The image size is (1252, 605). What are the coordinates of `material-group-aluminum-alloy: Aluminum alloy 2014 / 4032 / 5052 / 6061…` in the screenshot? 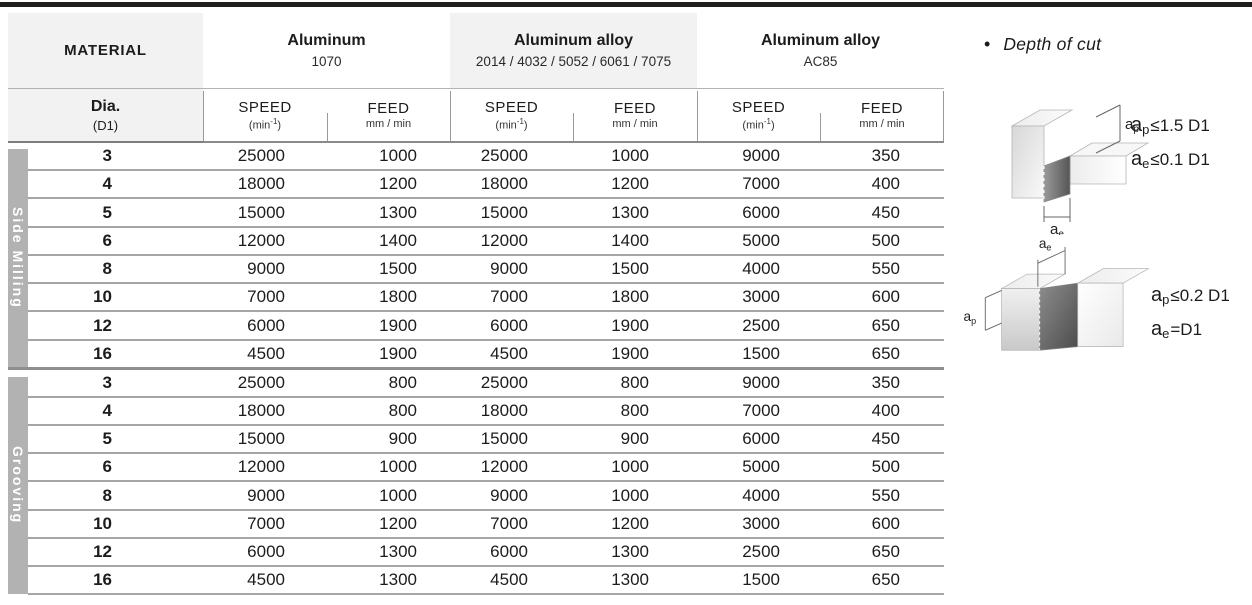 It's located at (574, 51).